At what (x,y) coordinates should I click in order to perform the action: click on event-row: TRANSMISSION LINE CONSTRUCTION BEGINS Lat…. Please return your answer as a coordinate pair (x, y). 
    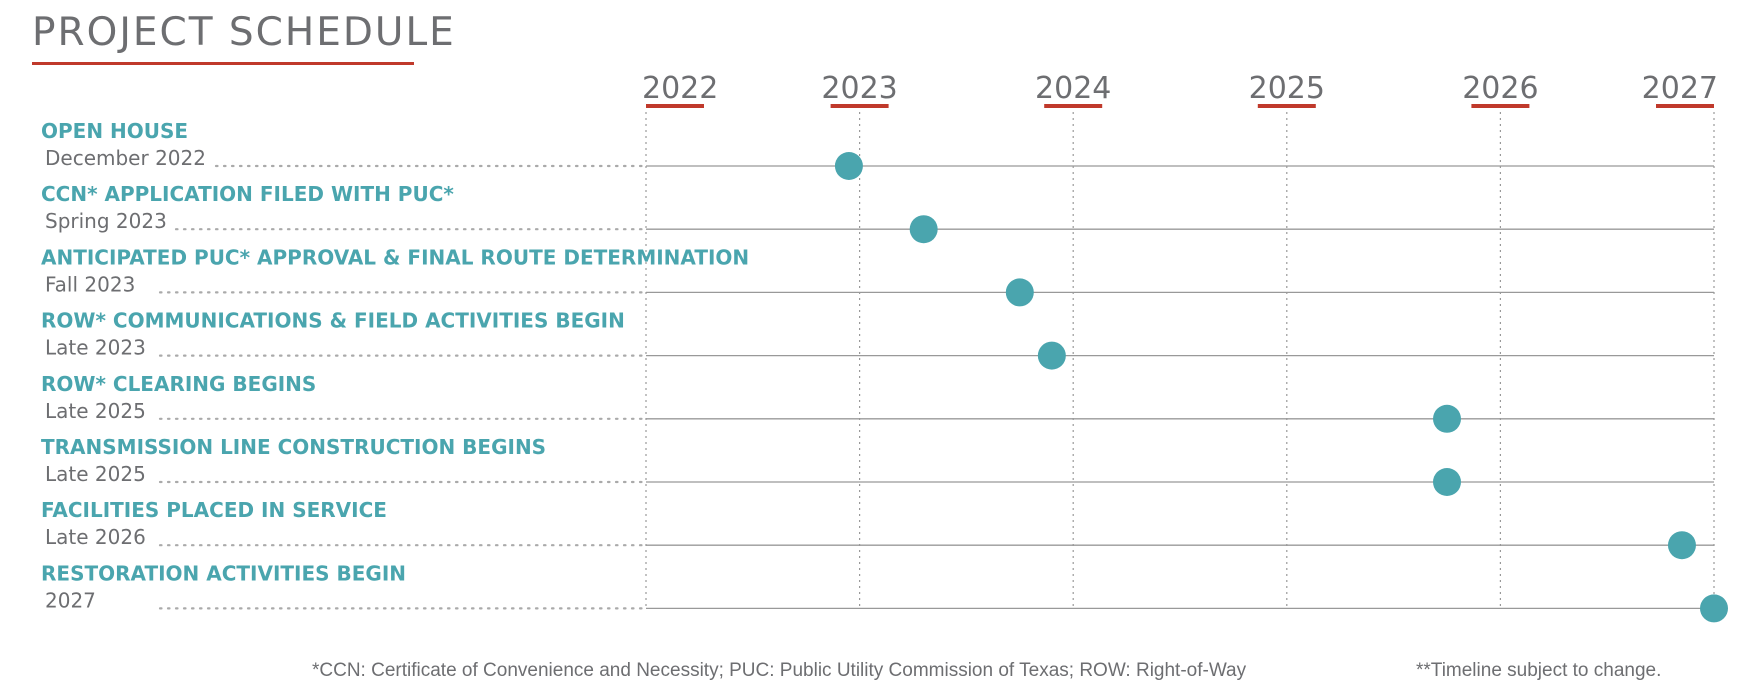
    Looking at the image, I should click on (877, 465).